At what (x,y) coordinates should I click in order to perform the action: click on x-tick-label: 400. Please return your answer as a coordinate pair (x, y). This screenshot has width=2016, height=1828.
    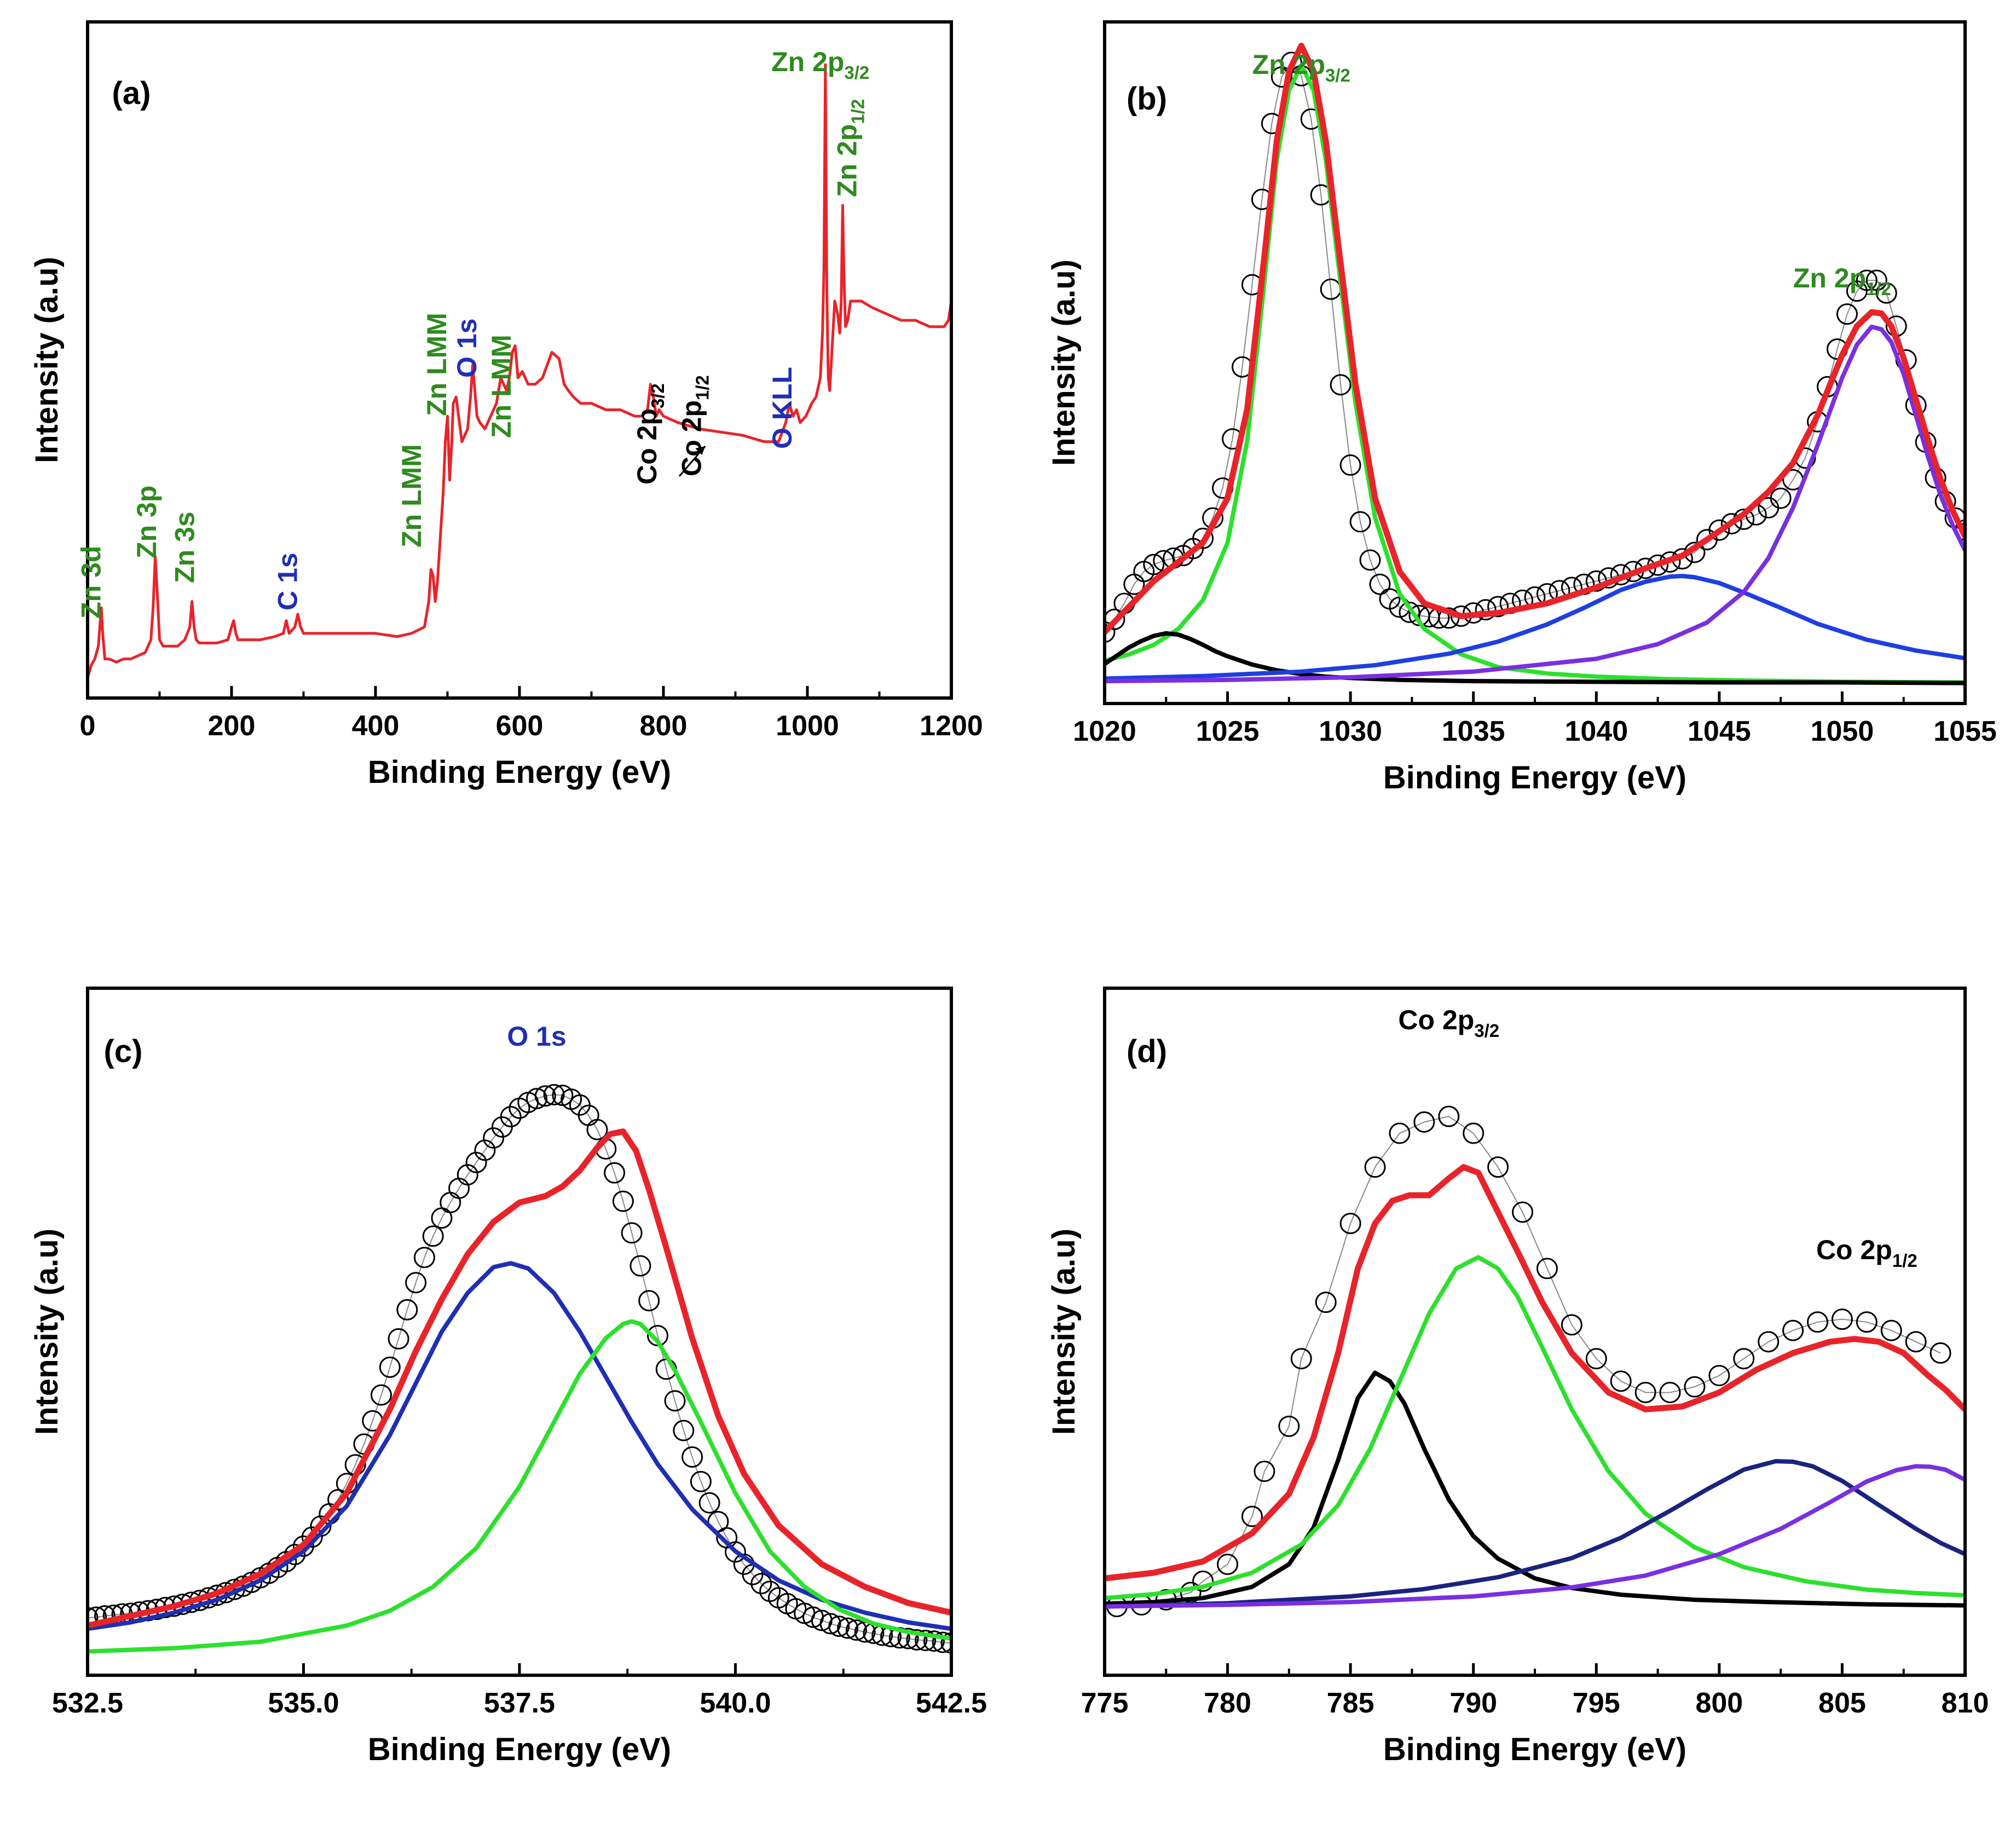
    Looking at the image, I should click on (376, 726).